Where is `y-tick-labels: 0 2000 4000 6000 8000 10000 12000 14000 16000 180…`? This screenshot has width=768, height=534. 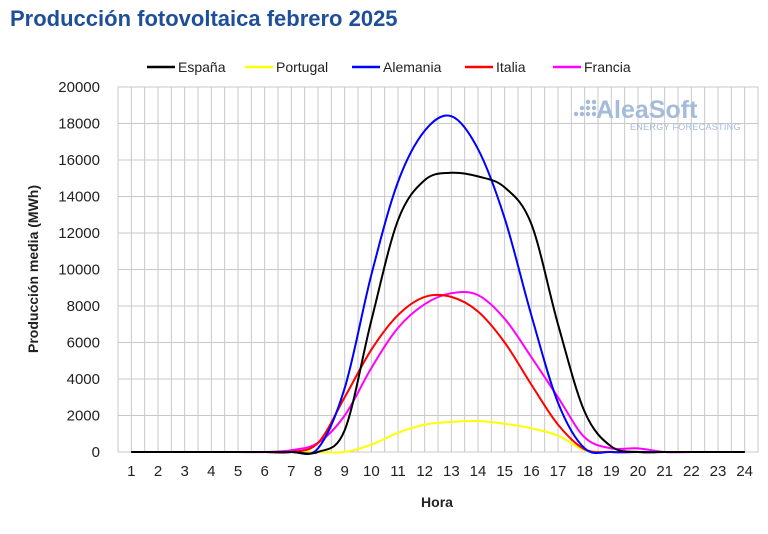
y-tick-labels: 0 2000 4000 6000 8000 10000 12000 14000 16000 180… is located at coordinates (79, 270).